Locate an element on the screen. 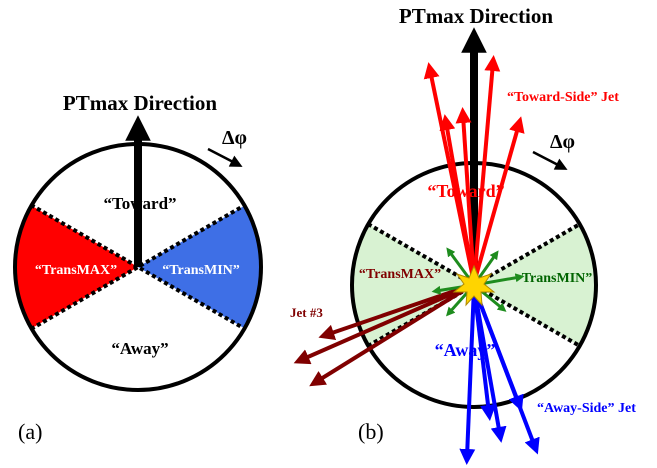  transmin-label-b: TransMIN” is located at coordinates (557, 278).